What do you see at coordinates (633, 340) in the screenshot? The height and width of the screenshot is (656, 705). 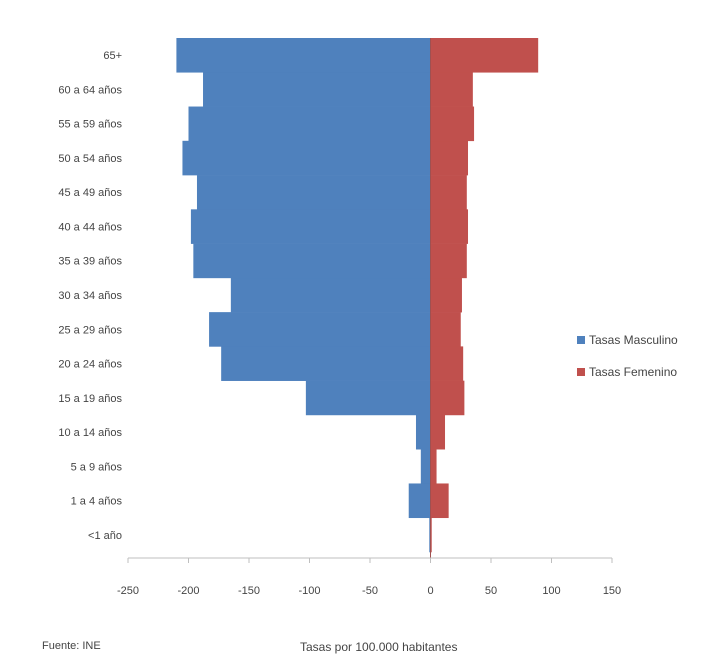 I see `legend-label-masculino: Tasas Masculino` at bounding box center [633, 340].